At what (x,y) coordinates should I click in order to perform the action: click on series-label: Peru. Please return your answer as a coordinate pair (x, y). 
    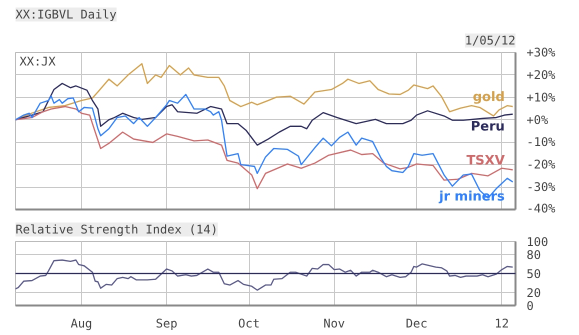
    Looking at the image, I should click on (487, 127).